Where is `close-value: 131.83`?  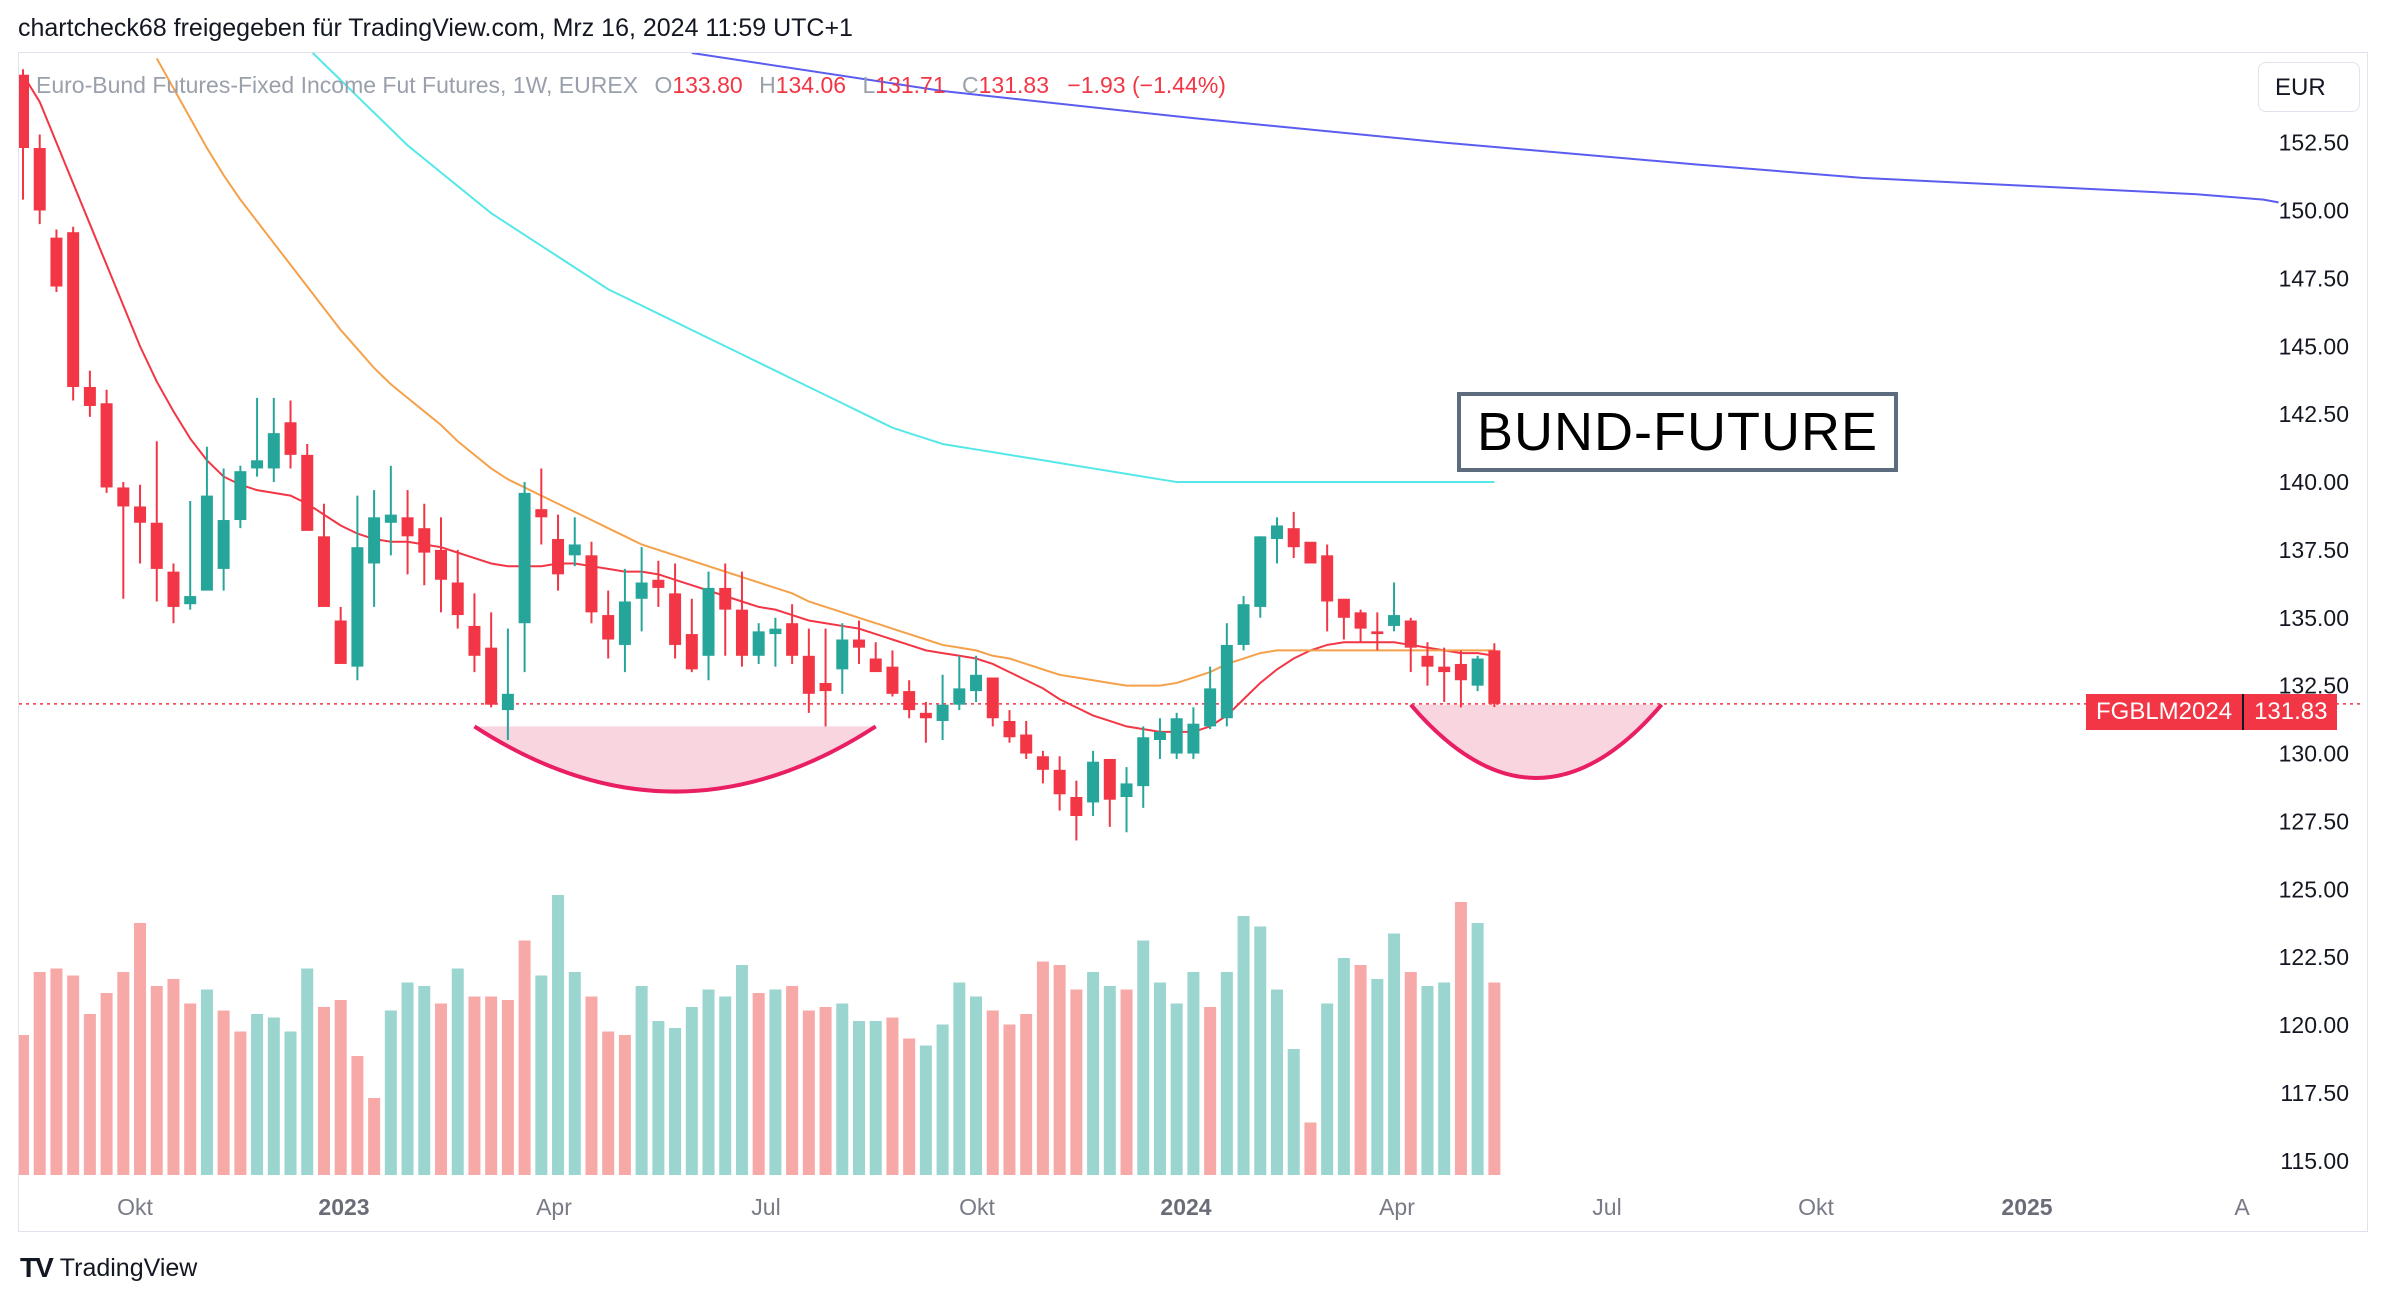 close-value: 131.83 is located at coordinates (1013, 85).